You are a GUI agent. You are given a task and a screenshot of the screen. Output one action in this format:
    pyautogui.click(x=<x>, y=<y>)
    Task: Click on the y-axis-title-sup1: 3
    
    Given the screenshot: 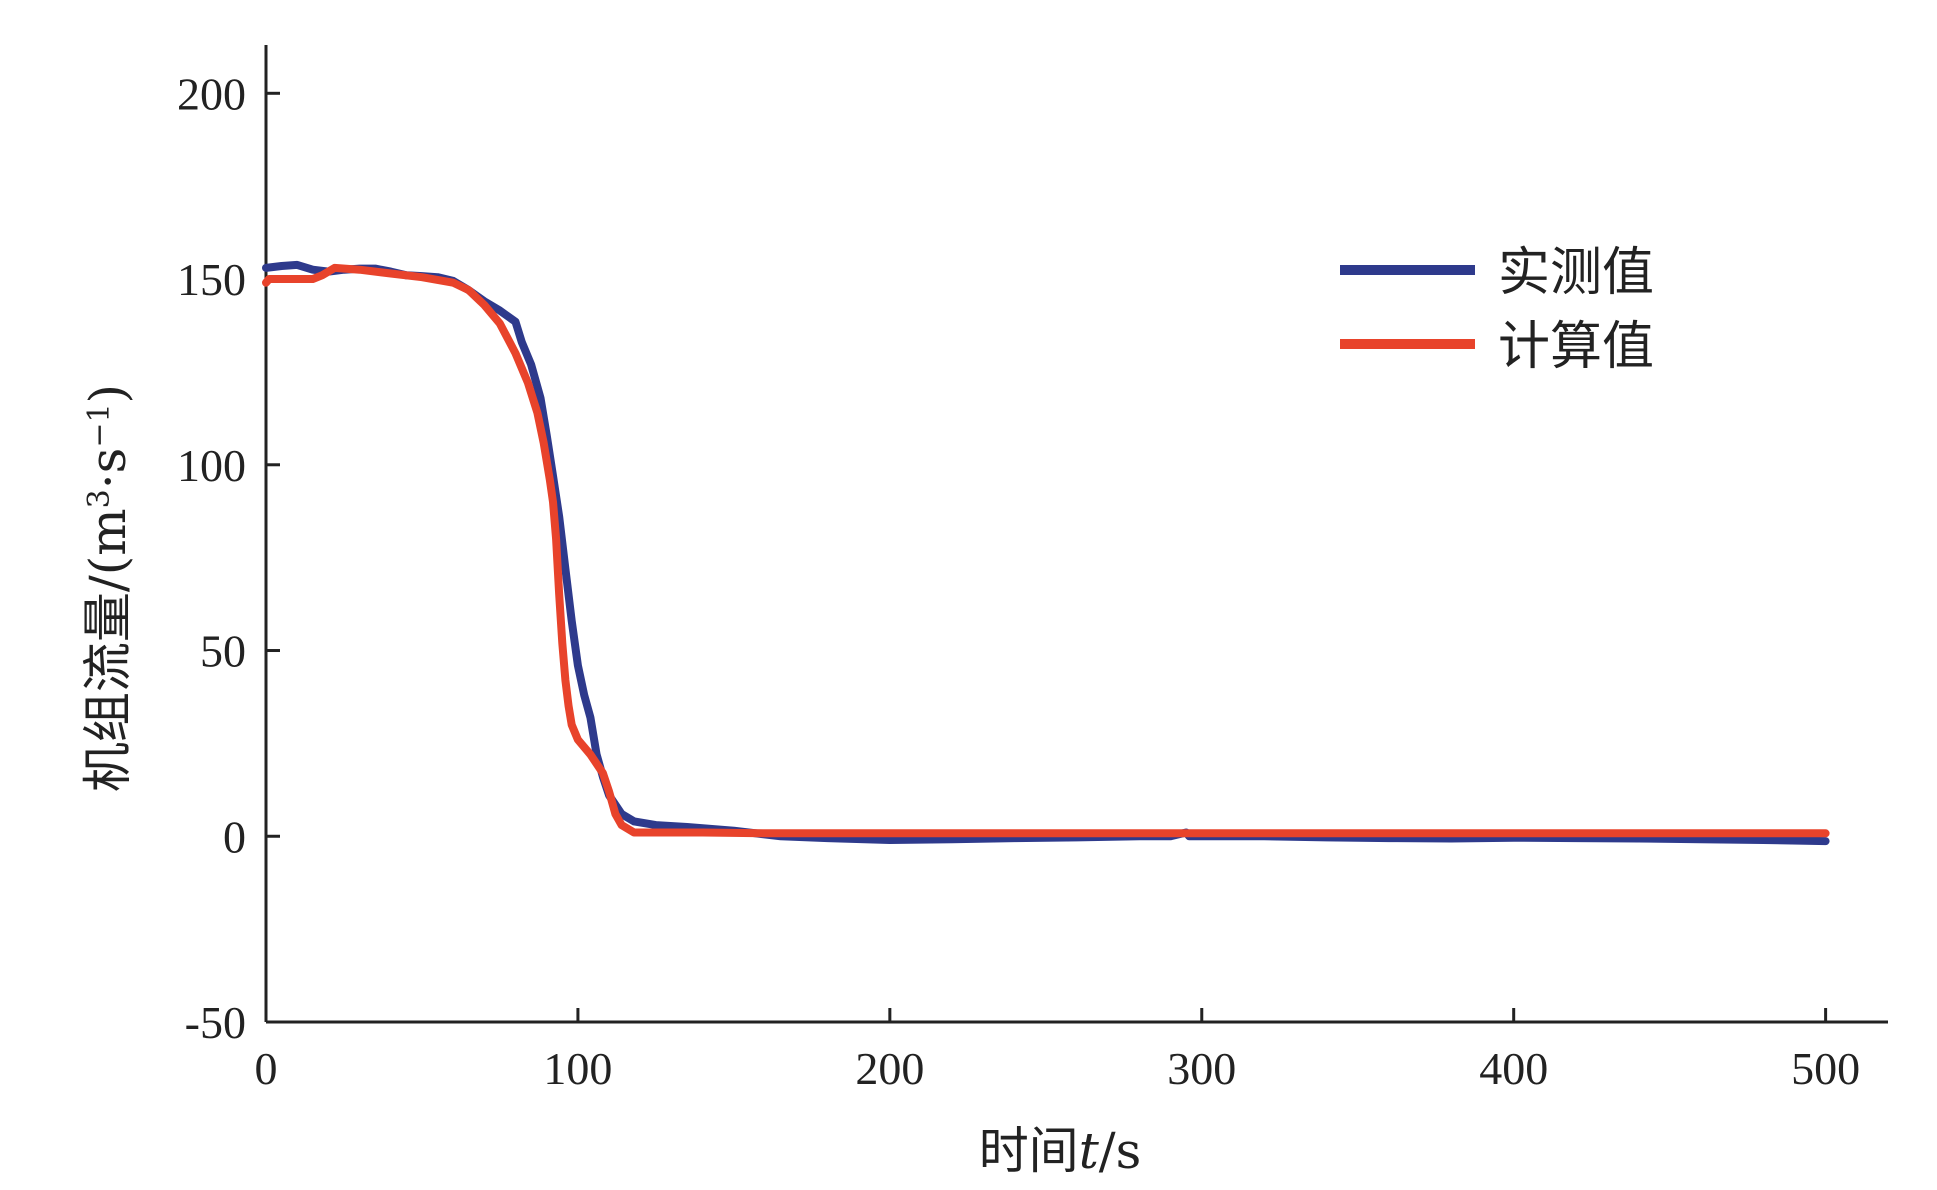 What is the action you would take?
    pyautogui.click(x=99, y=498)
    